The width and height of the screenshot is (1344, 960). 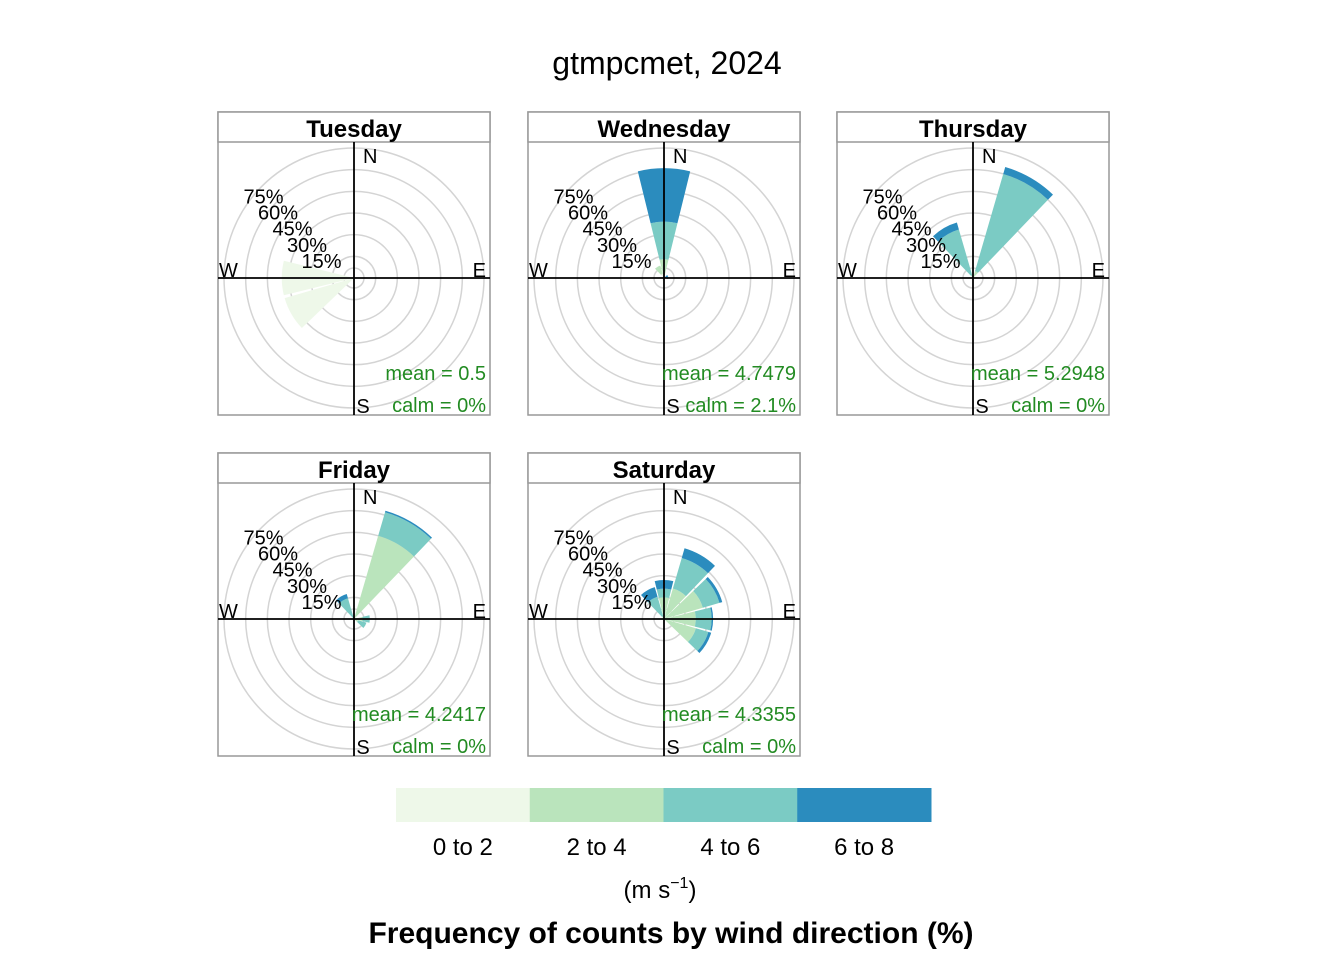 I want to click on chart-title: gtmpcmet, 2024, so click(x=666, y=63).